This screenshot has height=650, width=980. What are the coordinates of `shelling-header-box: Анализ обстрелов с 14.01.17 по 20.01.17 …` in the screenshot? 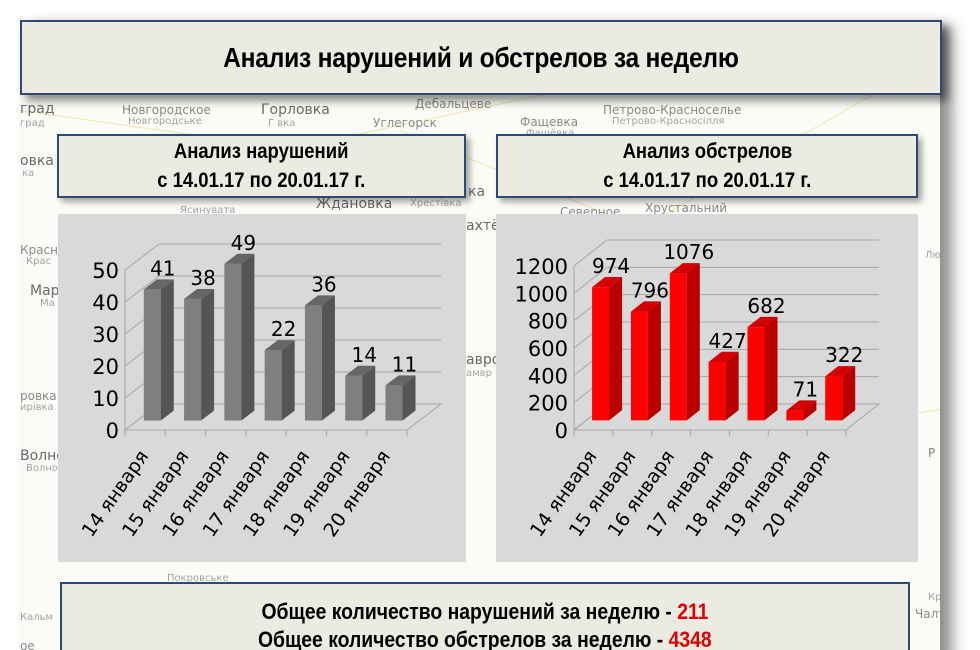 It's located at (707, 166).